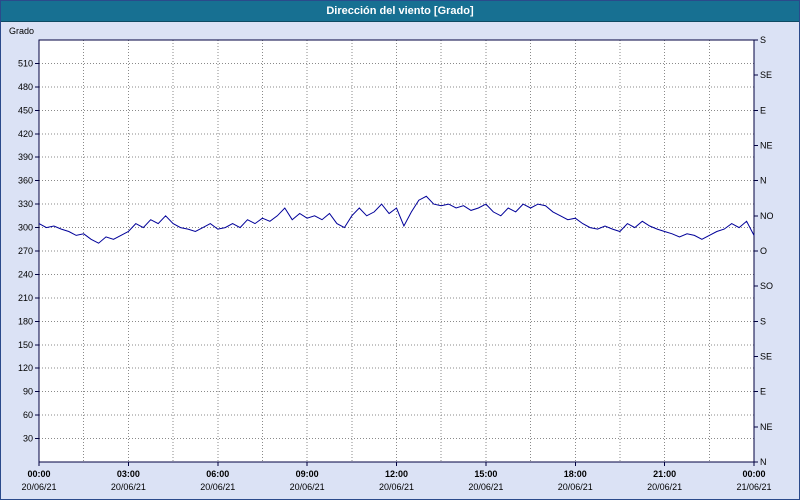  Describe the element at coordinates (25, 321) in the screenshot. I see `y-tick-label: 180` at that location.